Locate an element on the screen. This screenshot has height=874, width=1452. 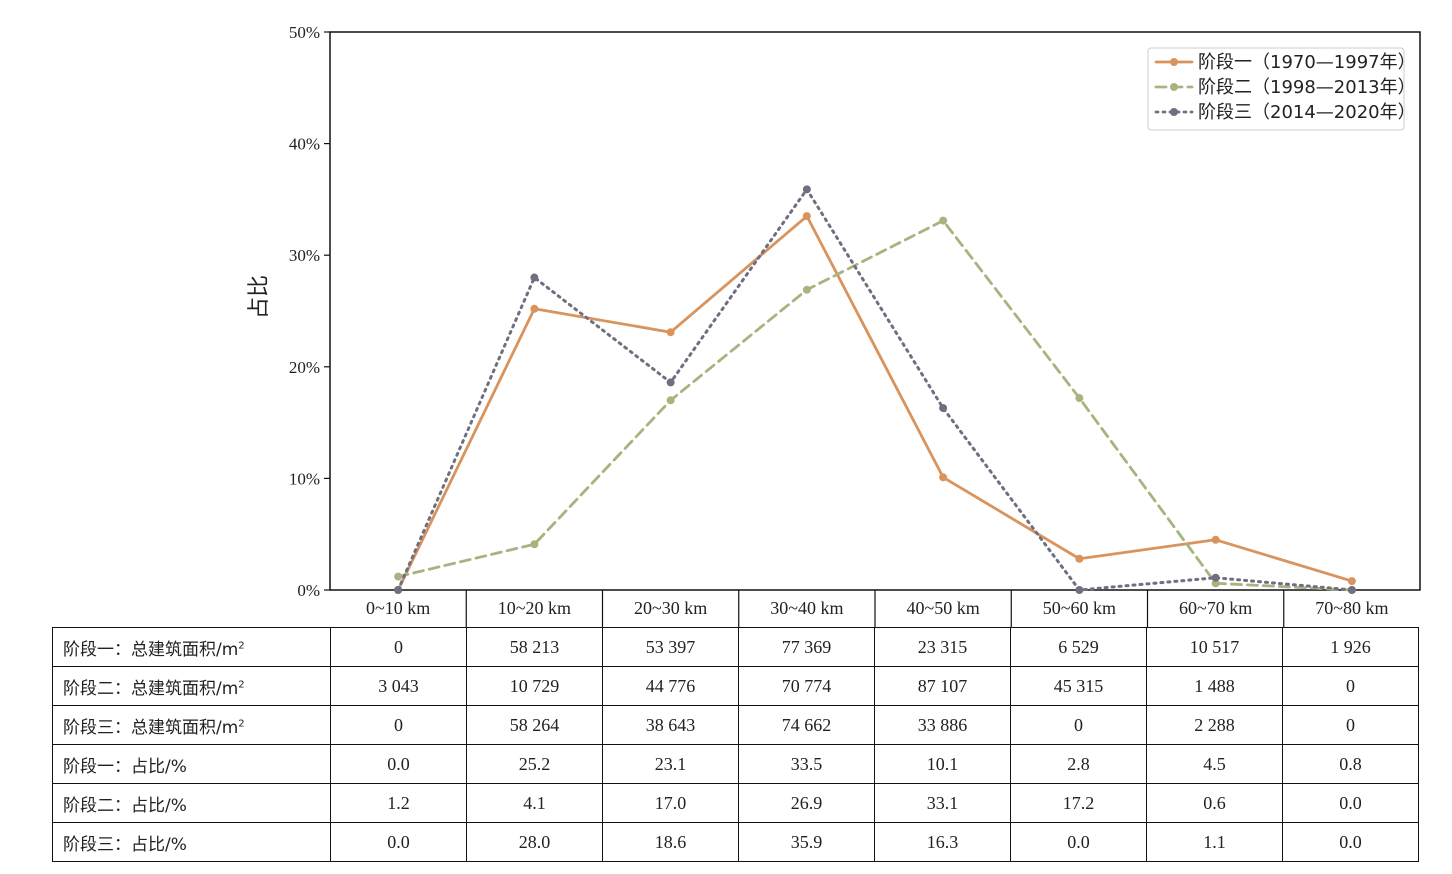
table-cell: 58 264 is located at coordinates (534, 725).